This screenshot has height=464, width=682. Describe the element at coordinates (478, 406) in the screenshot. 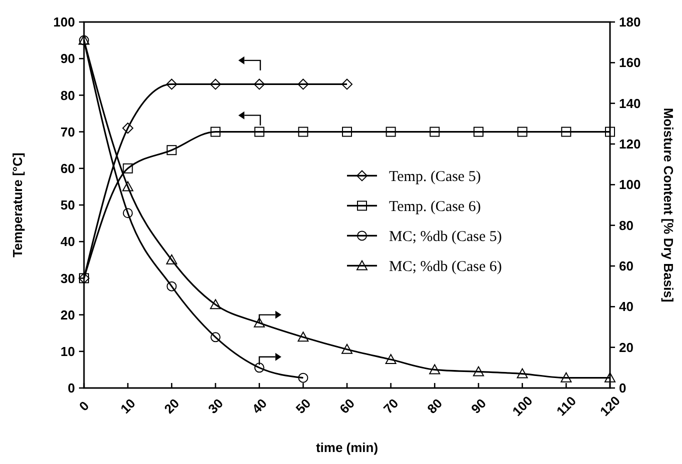

I see `x-tick-label: 90` at that location.